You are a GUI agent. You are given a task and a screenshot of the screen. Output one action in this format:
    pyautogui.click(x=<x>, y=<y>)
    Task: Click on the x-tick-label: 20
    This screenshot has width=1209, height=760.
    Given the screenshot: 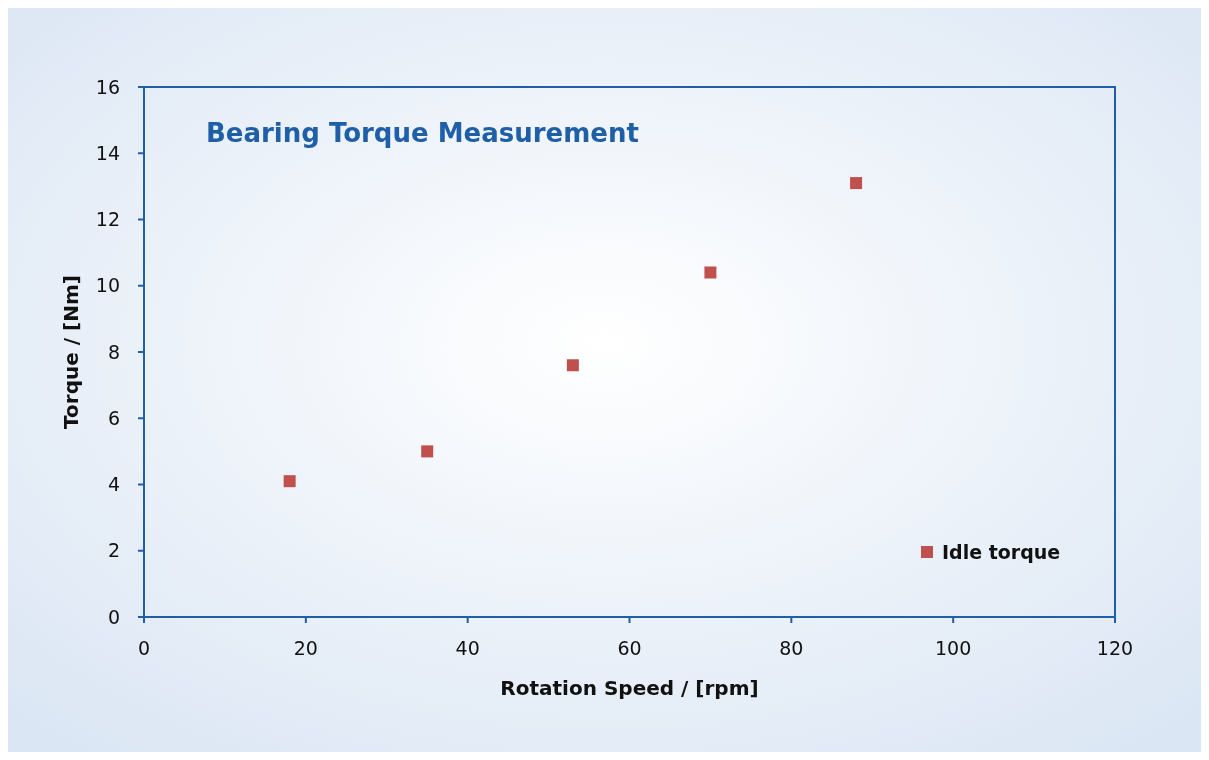 What is the action you would take?
    pyautogui.click(x=305, y=648)
    